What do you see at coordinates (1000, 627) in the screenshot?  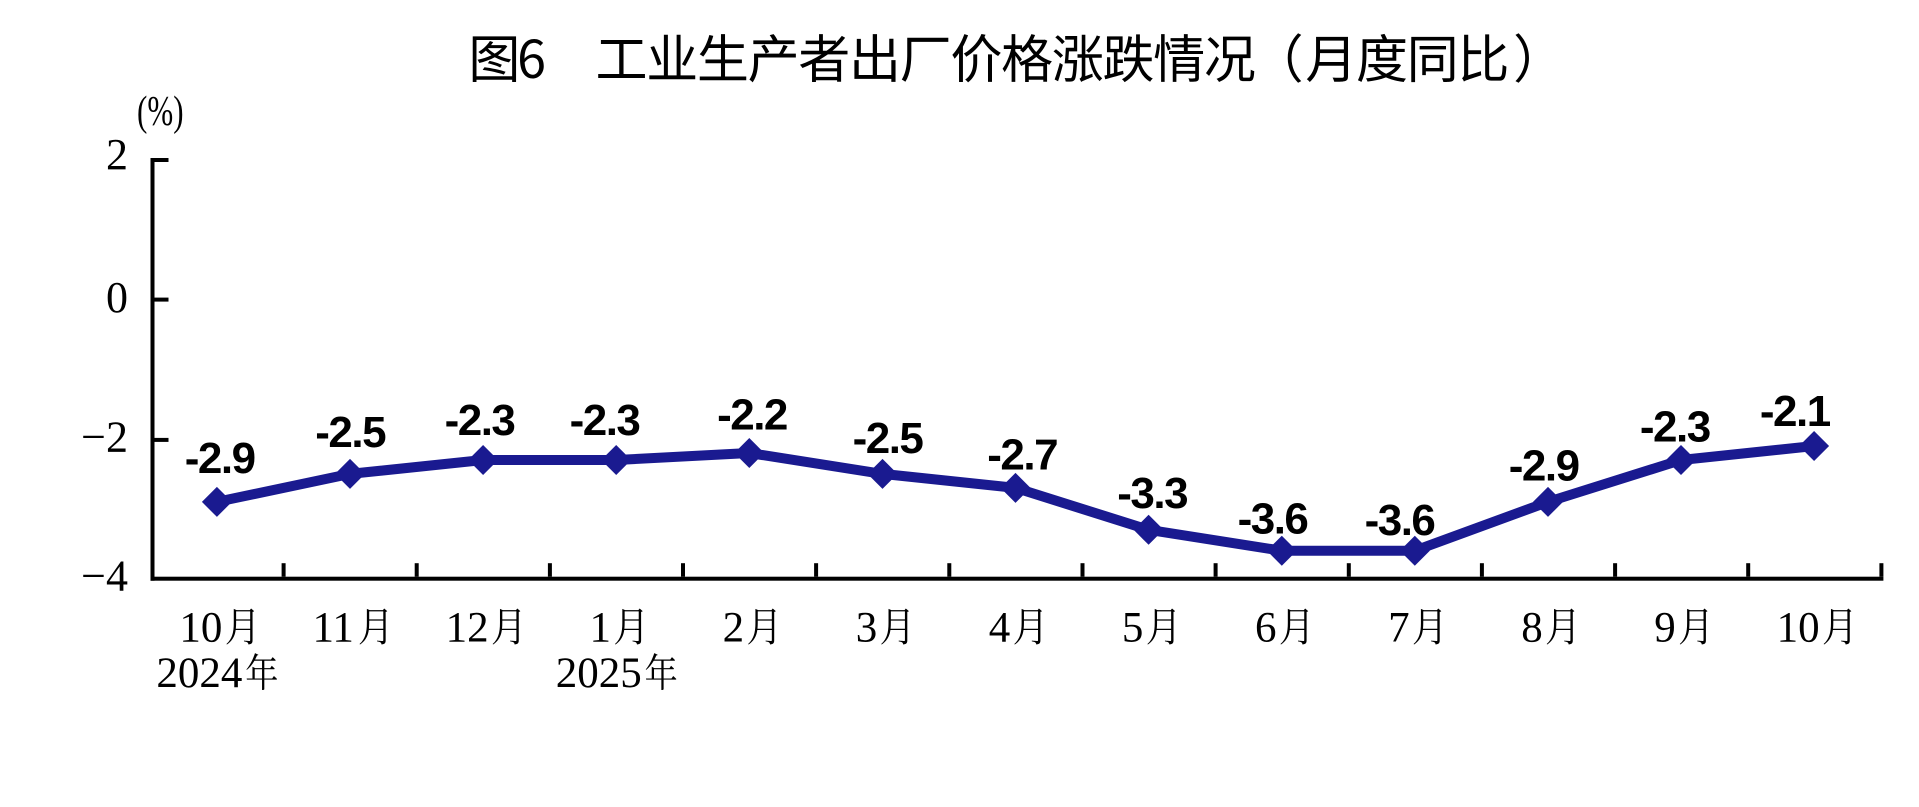 I see `svg-text: 4` at bounding box center [1000, 627].